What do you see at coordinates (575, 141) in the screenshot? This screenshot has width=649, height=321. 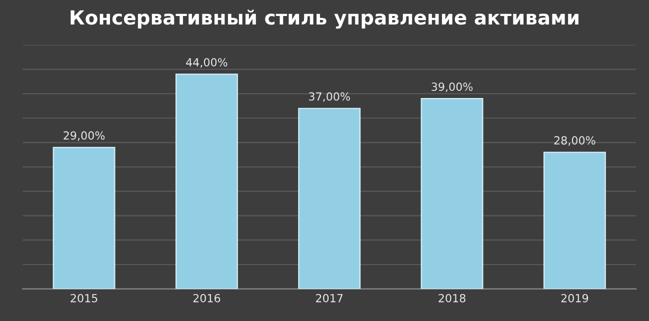 I see `data-label: 28,00%` at bounding box center [575, 141].